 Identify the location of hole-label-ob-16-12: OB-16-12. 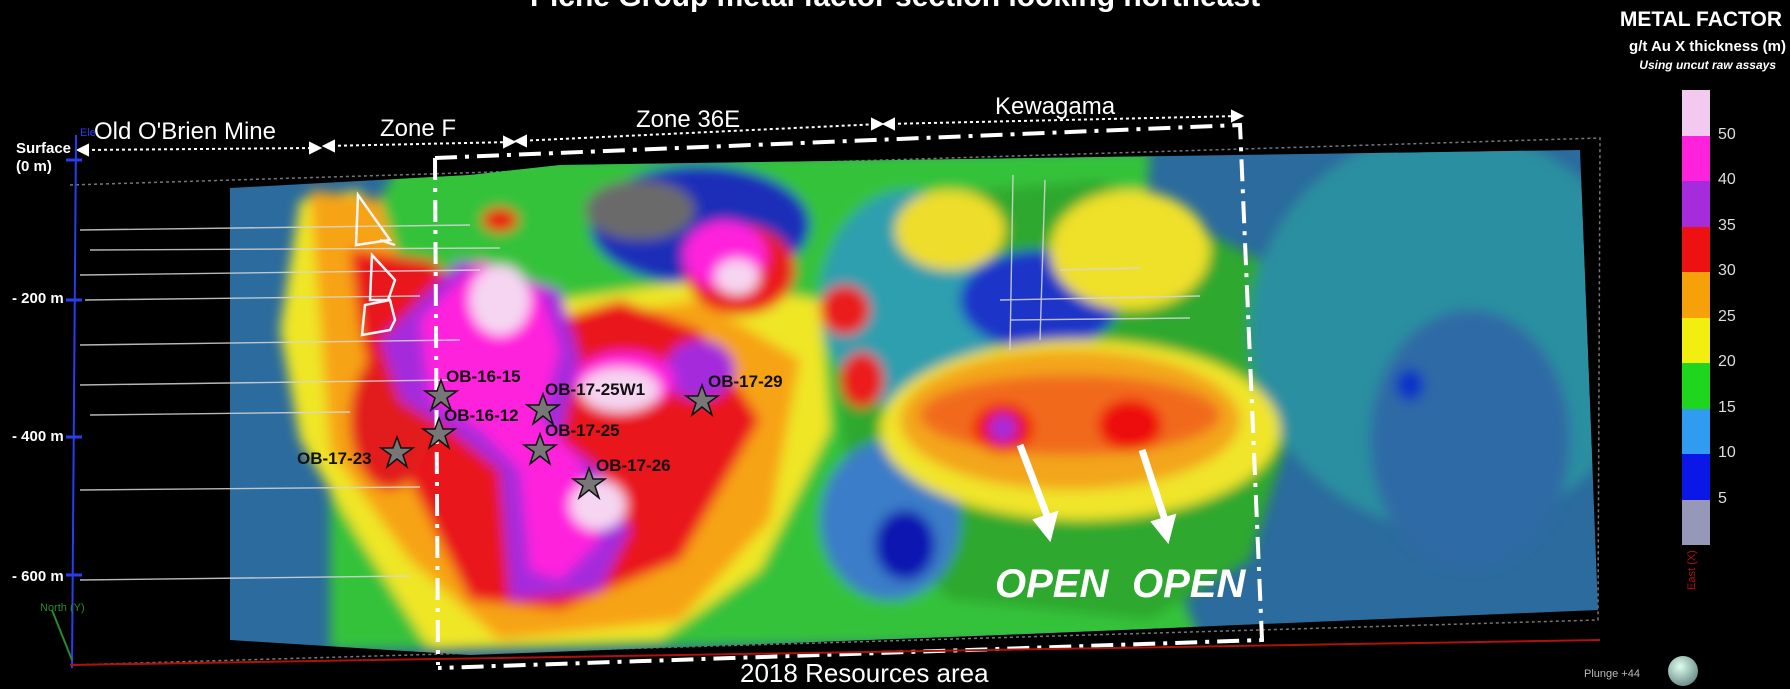
(481, 415).